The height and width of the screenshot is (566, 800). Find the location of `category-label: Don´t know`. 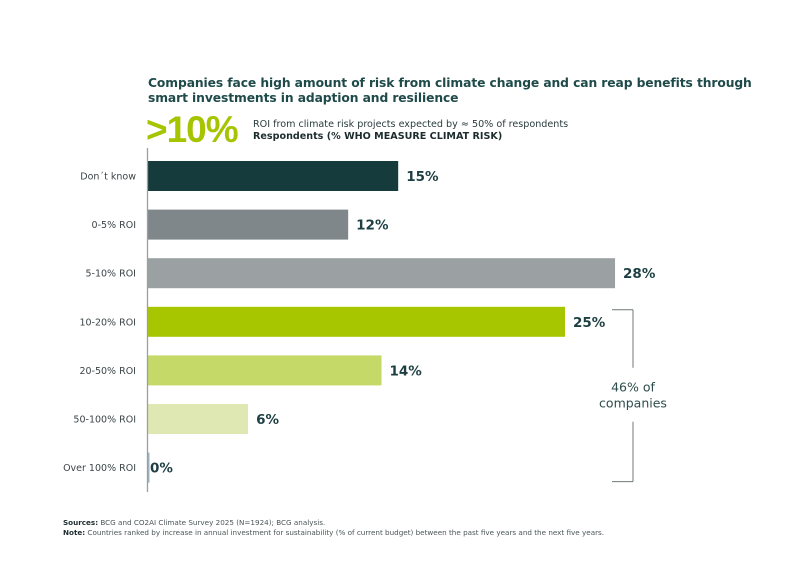

category-label: Don´t know is located at coordinates (108, 177).